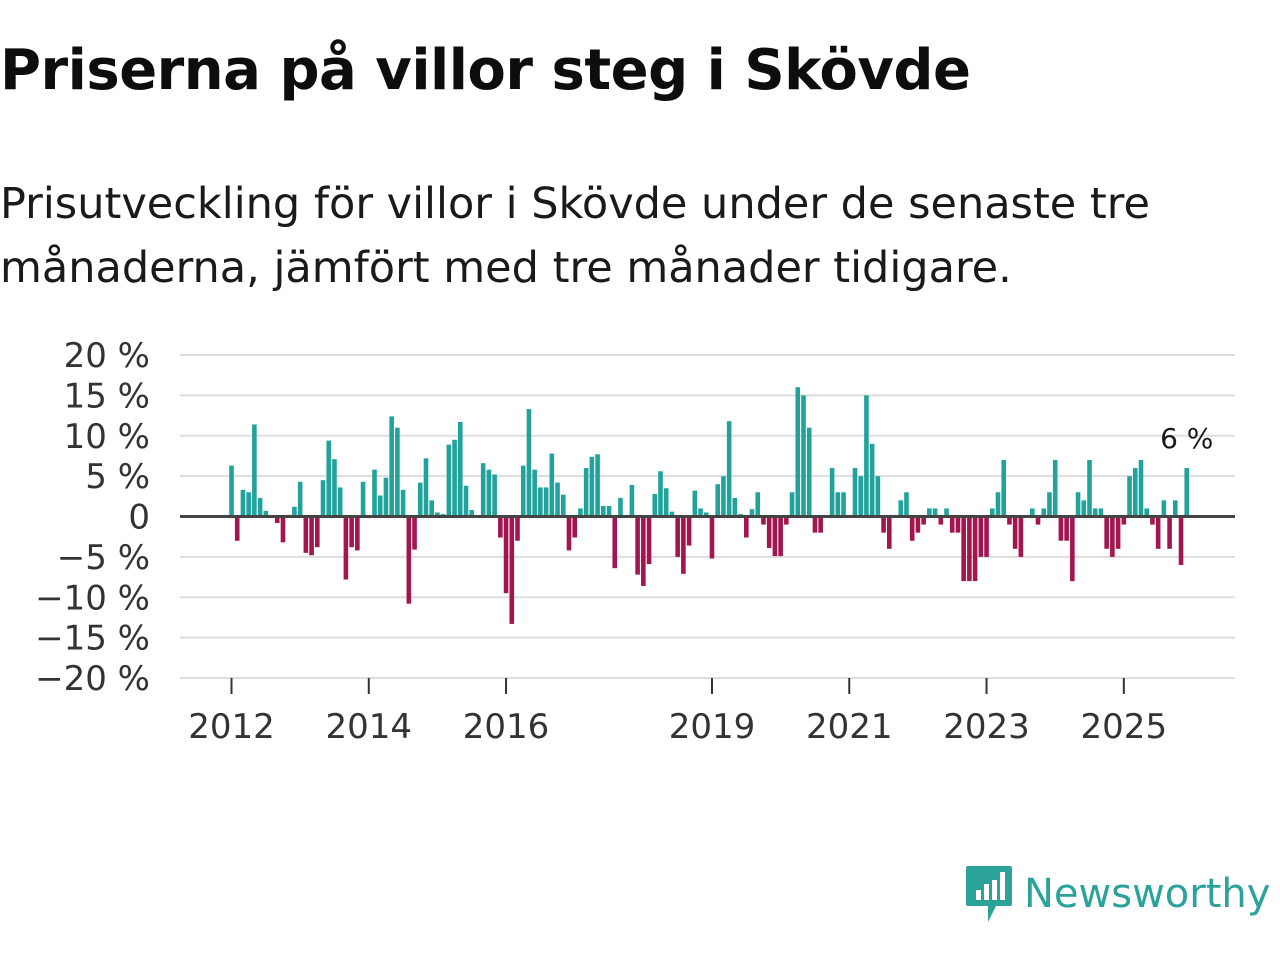 This screenshot has height=960, width=1280. I want to click on x-tick-label: 2016, so click(506, 727).